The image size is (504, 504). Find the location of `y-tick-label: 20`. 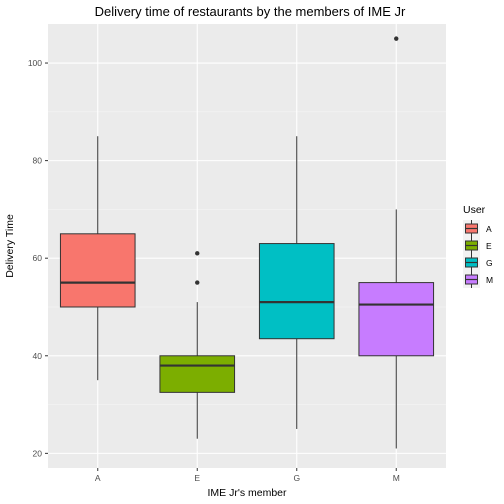

y-tick-label: 20 is located at coordinates (38, 453).